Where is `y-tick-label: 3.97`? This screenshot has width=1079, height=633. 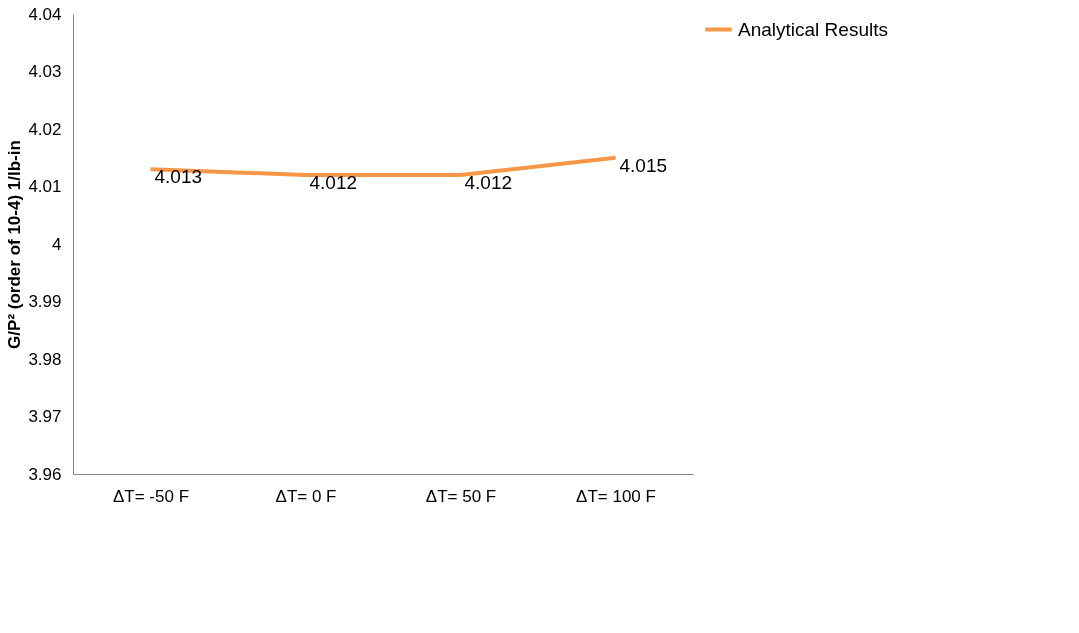 y-tick-label: 3.97 is located at coordinates (45, 416).